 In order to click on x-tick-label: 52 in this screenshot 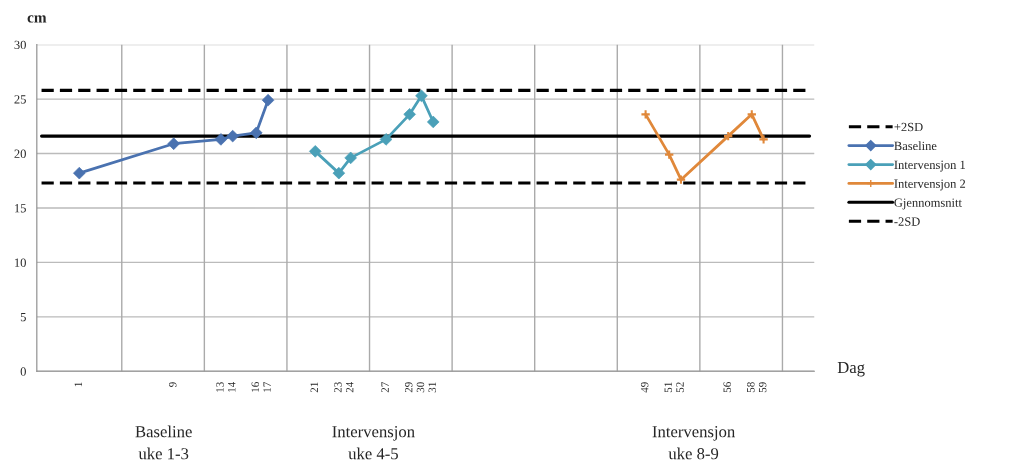, I will do `click(680, 387)`.